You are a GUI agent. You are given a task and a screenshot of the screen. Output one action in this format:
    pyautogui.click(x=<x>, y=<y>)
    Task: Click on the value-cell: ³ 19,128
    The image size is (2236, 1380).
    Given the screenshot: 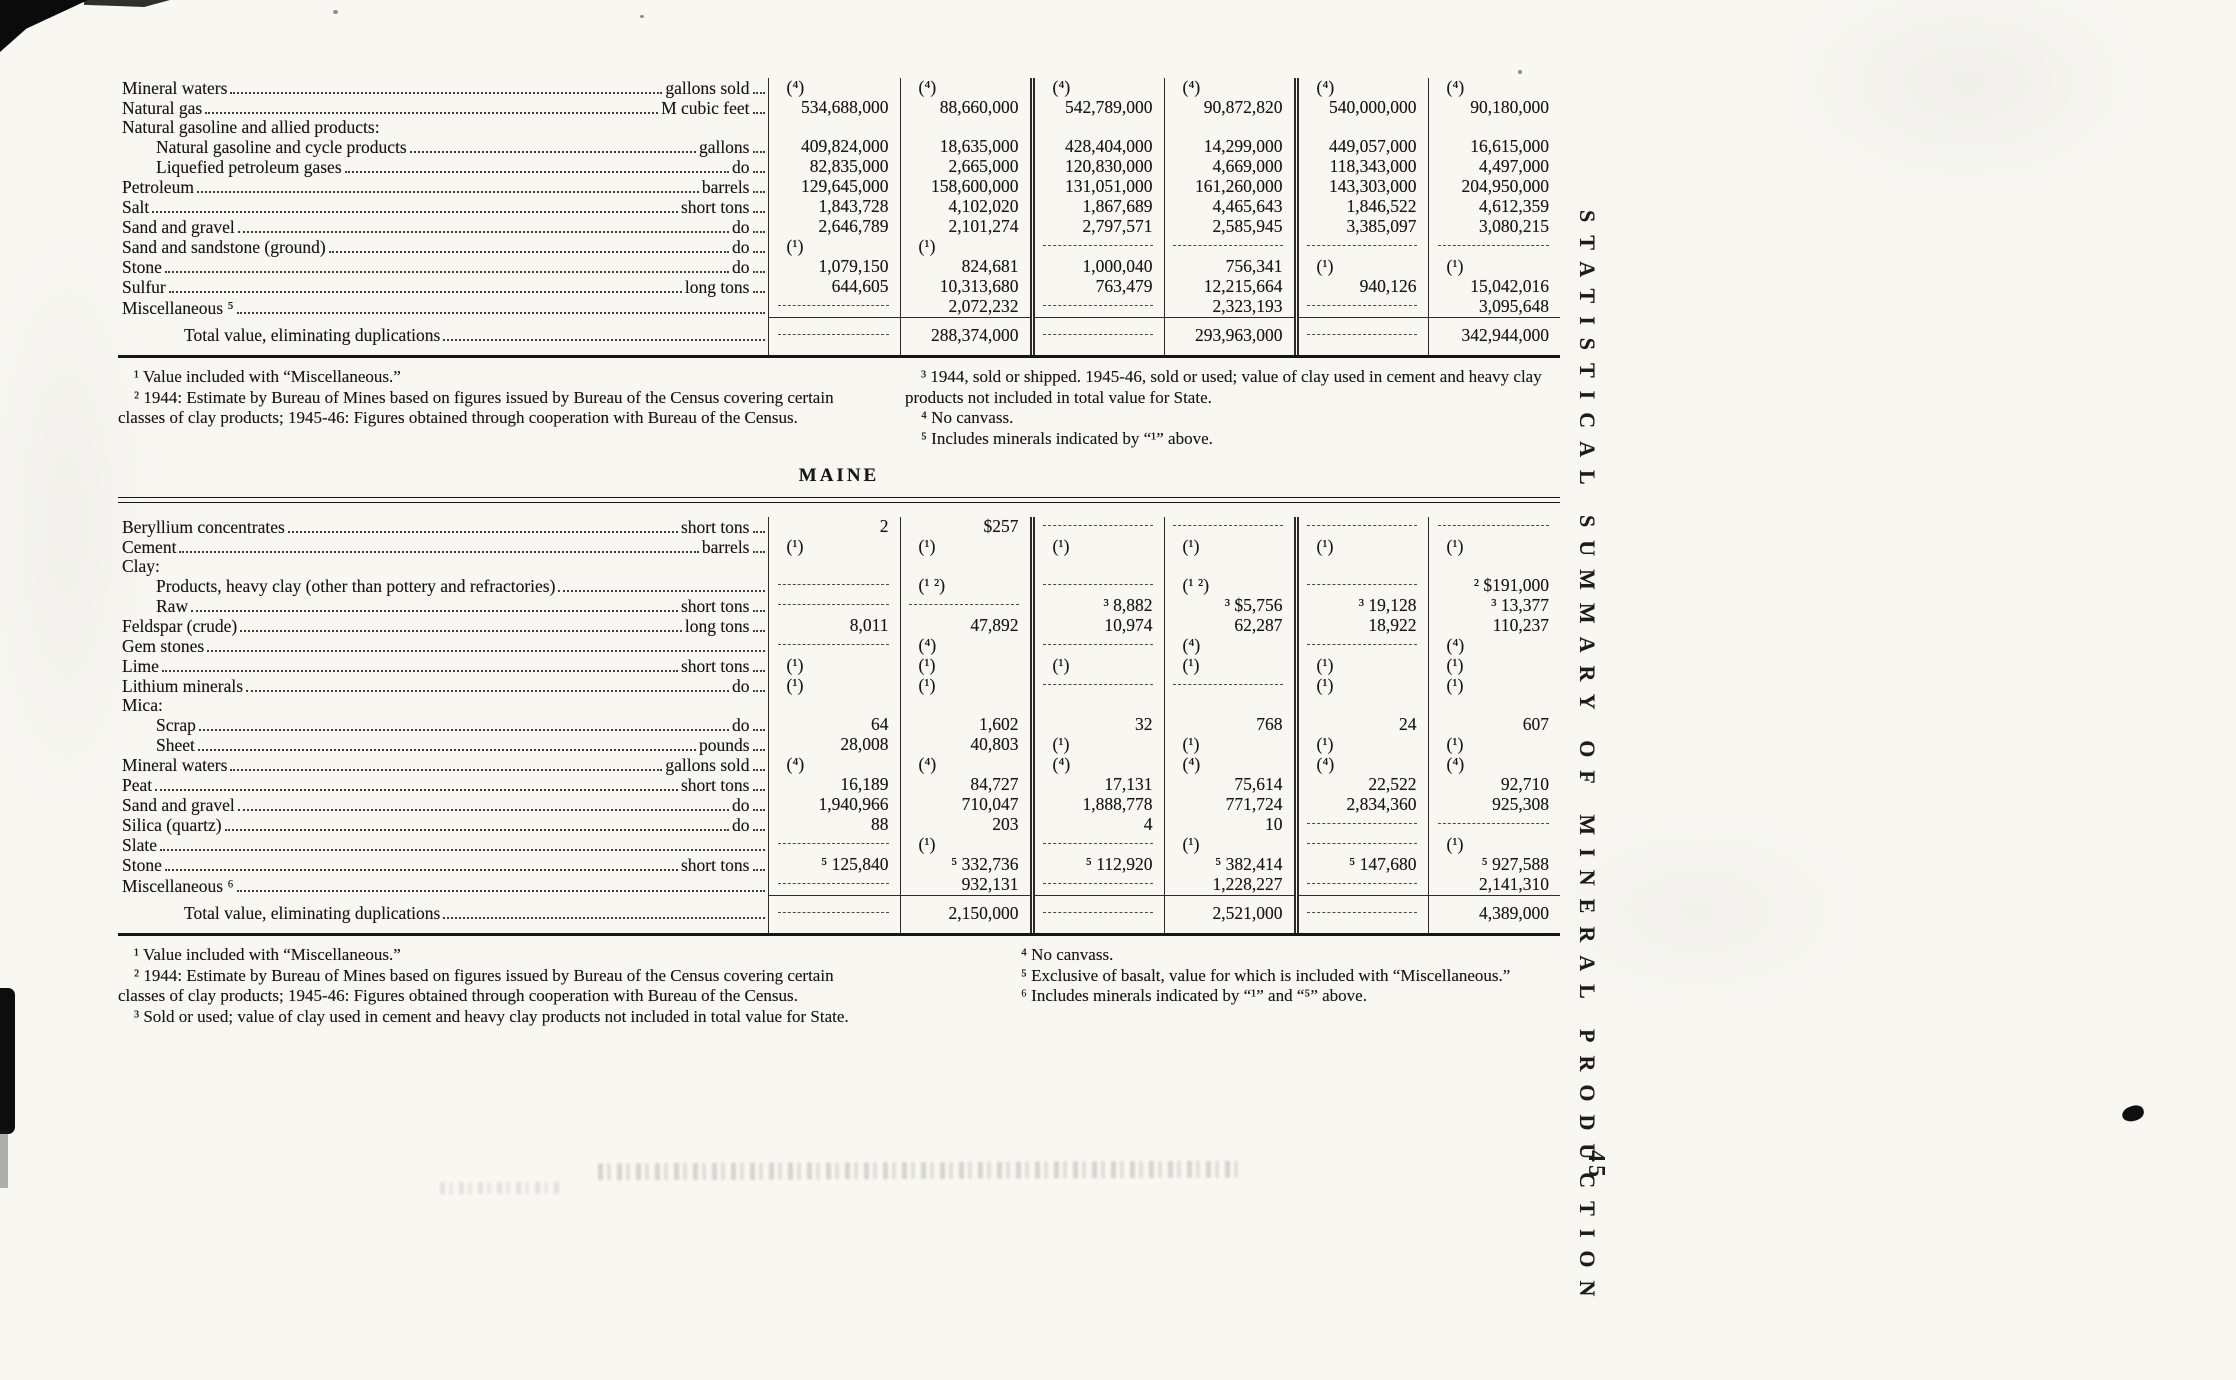 What is the action you would take?
    pyautogui.click(x=1360, y=606)
    